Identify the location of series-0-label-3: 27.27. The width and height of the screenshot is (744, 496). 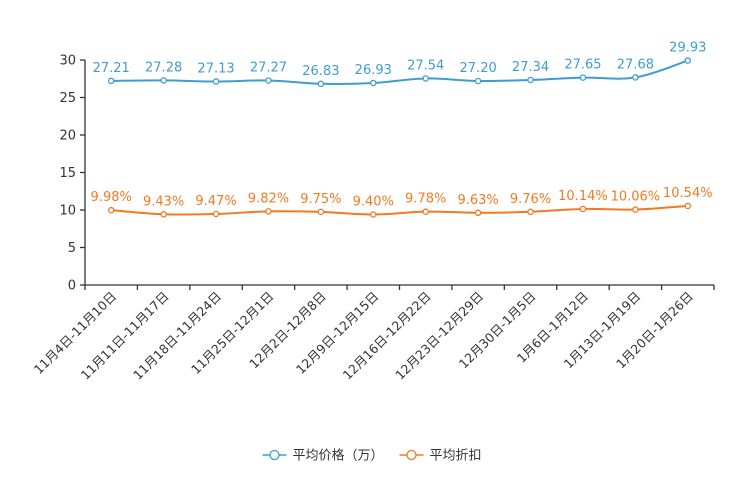
(268, 67).